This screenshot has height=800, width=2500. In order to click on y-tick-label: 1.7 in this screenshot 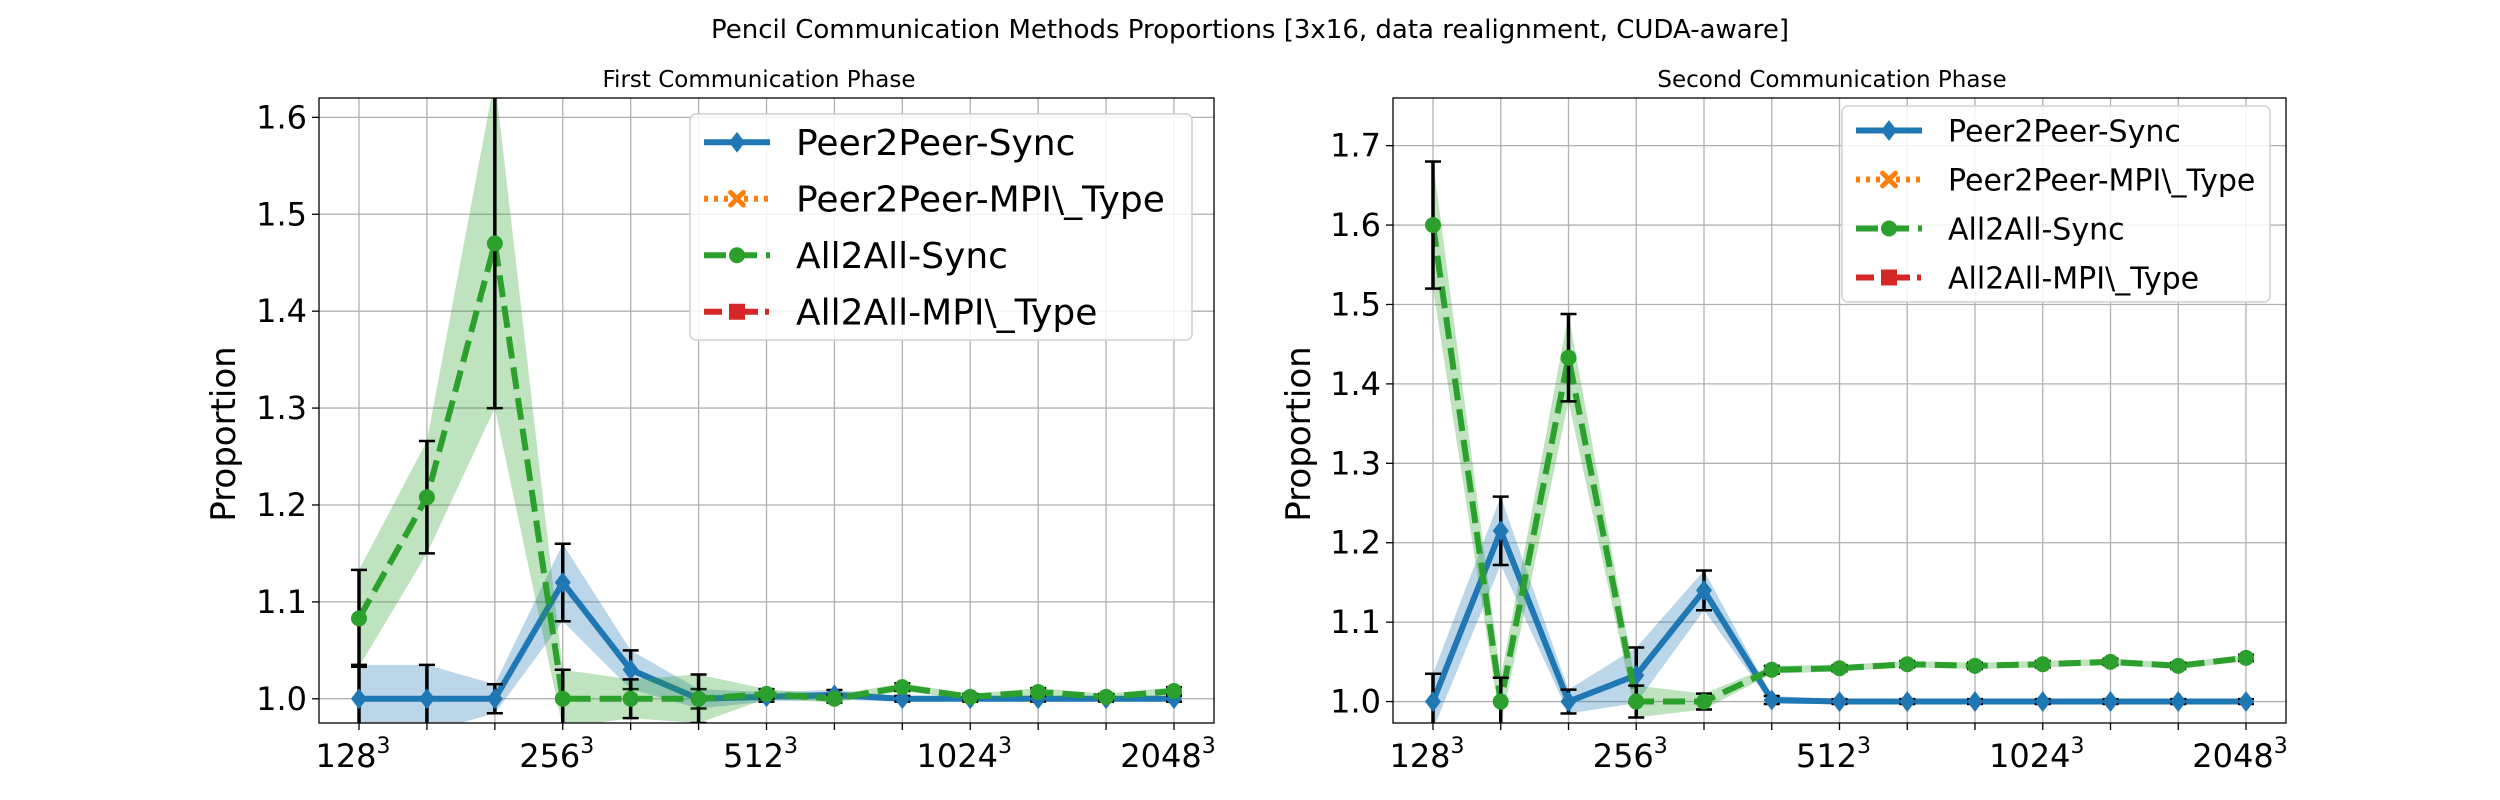, I will do `click(1355, 146)`.